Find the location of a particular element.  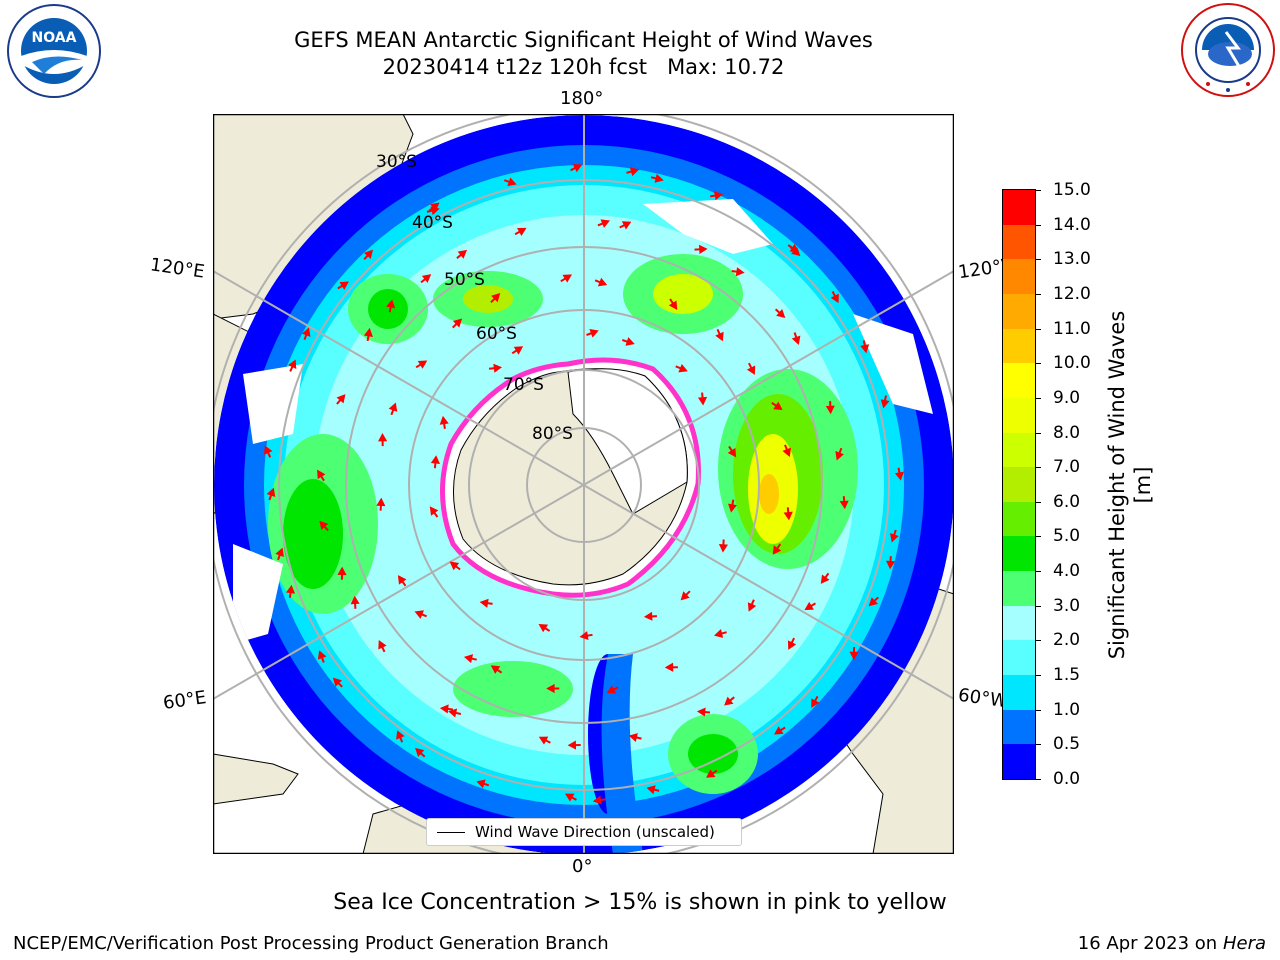

lat-label-50s: 50°S is located at coordinates (464, 280).